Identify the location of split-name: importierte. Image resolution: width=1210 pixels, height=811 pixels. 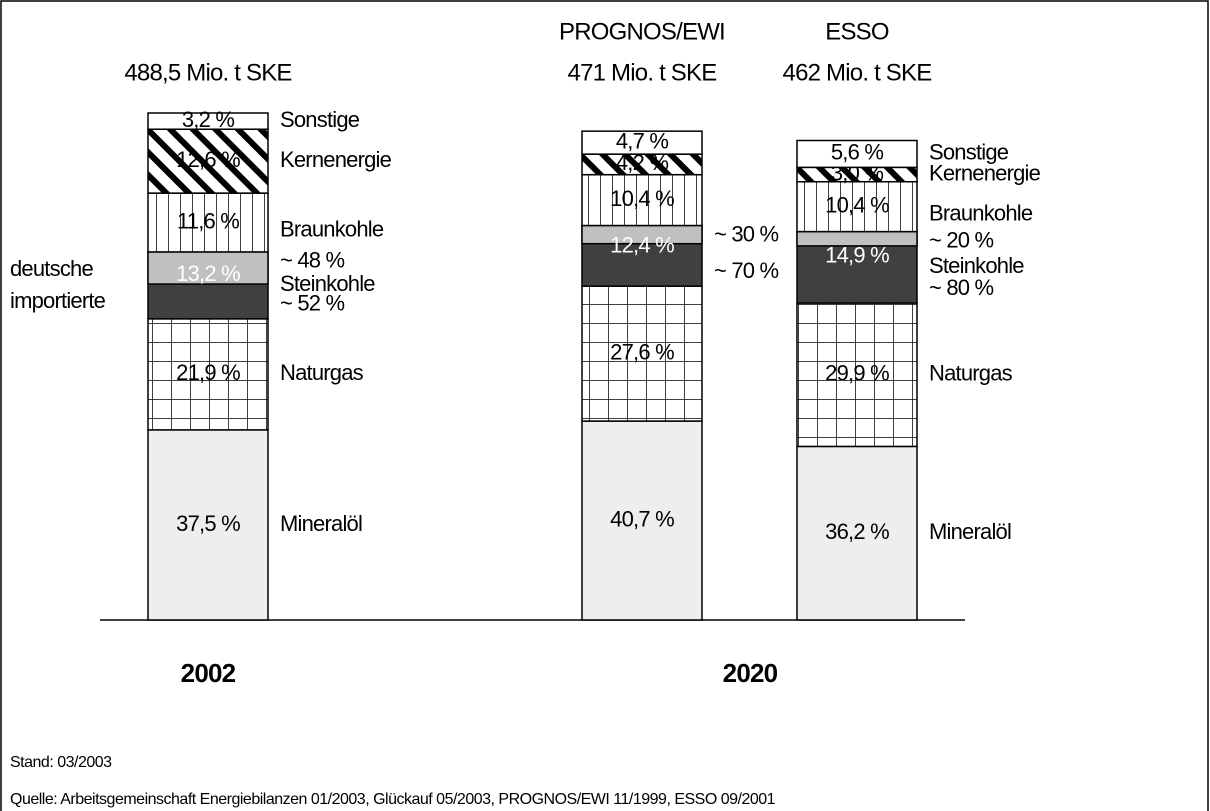
(58, 300).